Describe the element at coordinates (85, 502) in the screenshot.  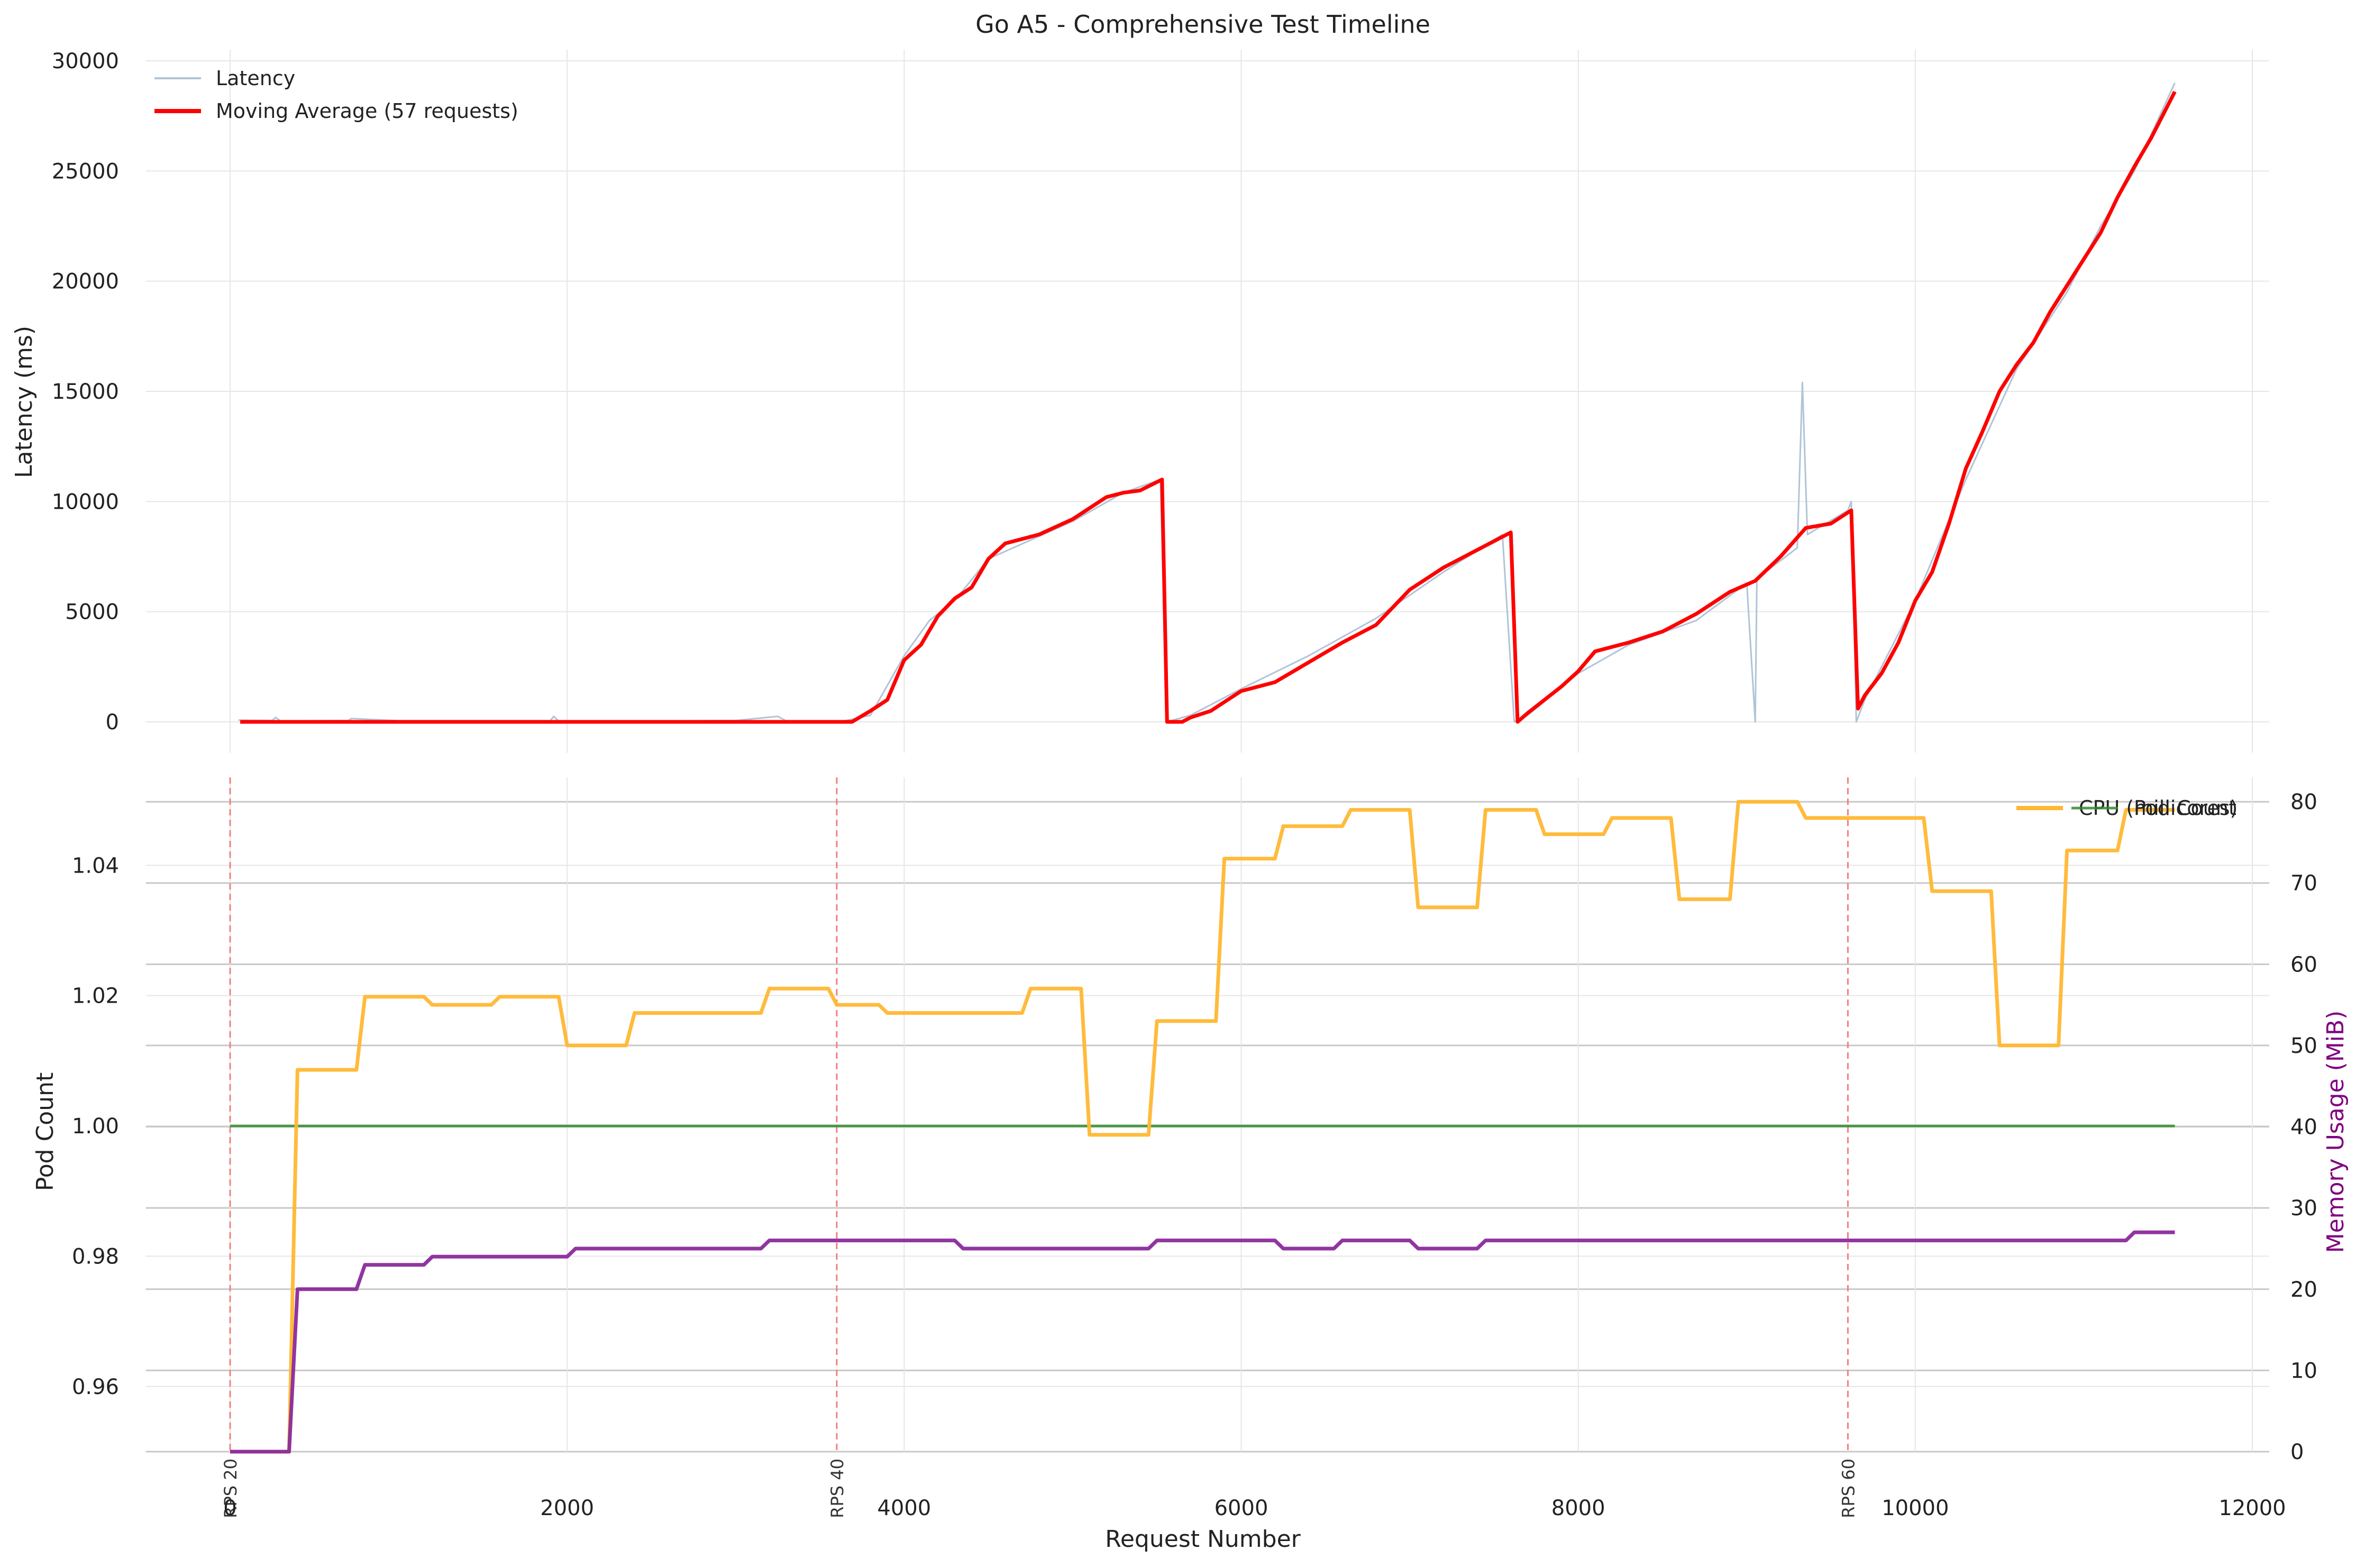
I see `latency-y-tick-label: 10000` at that location.